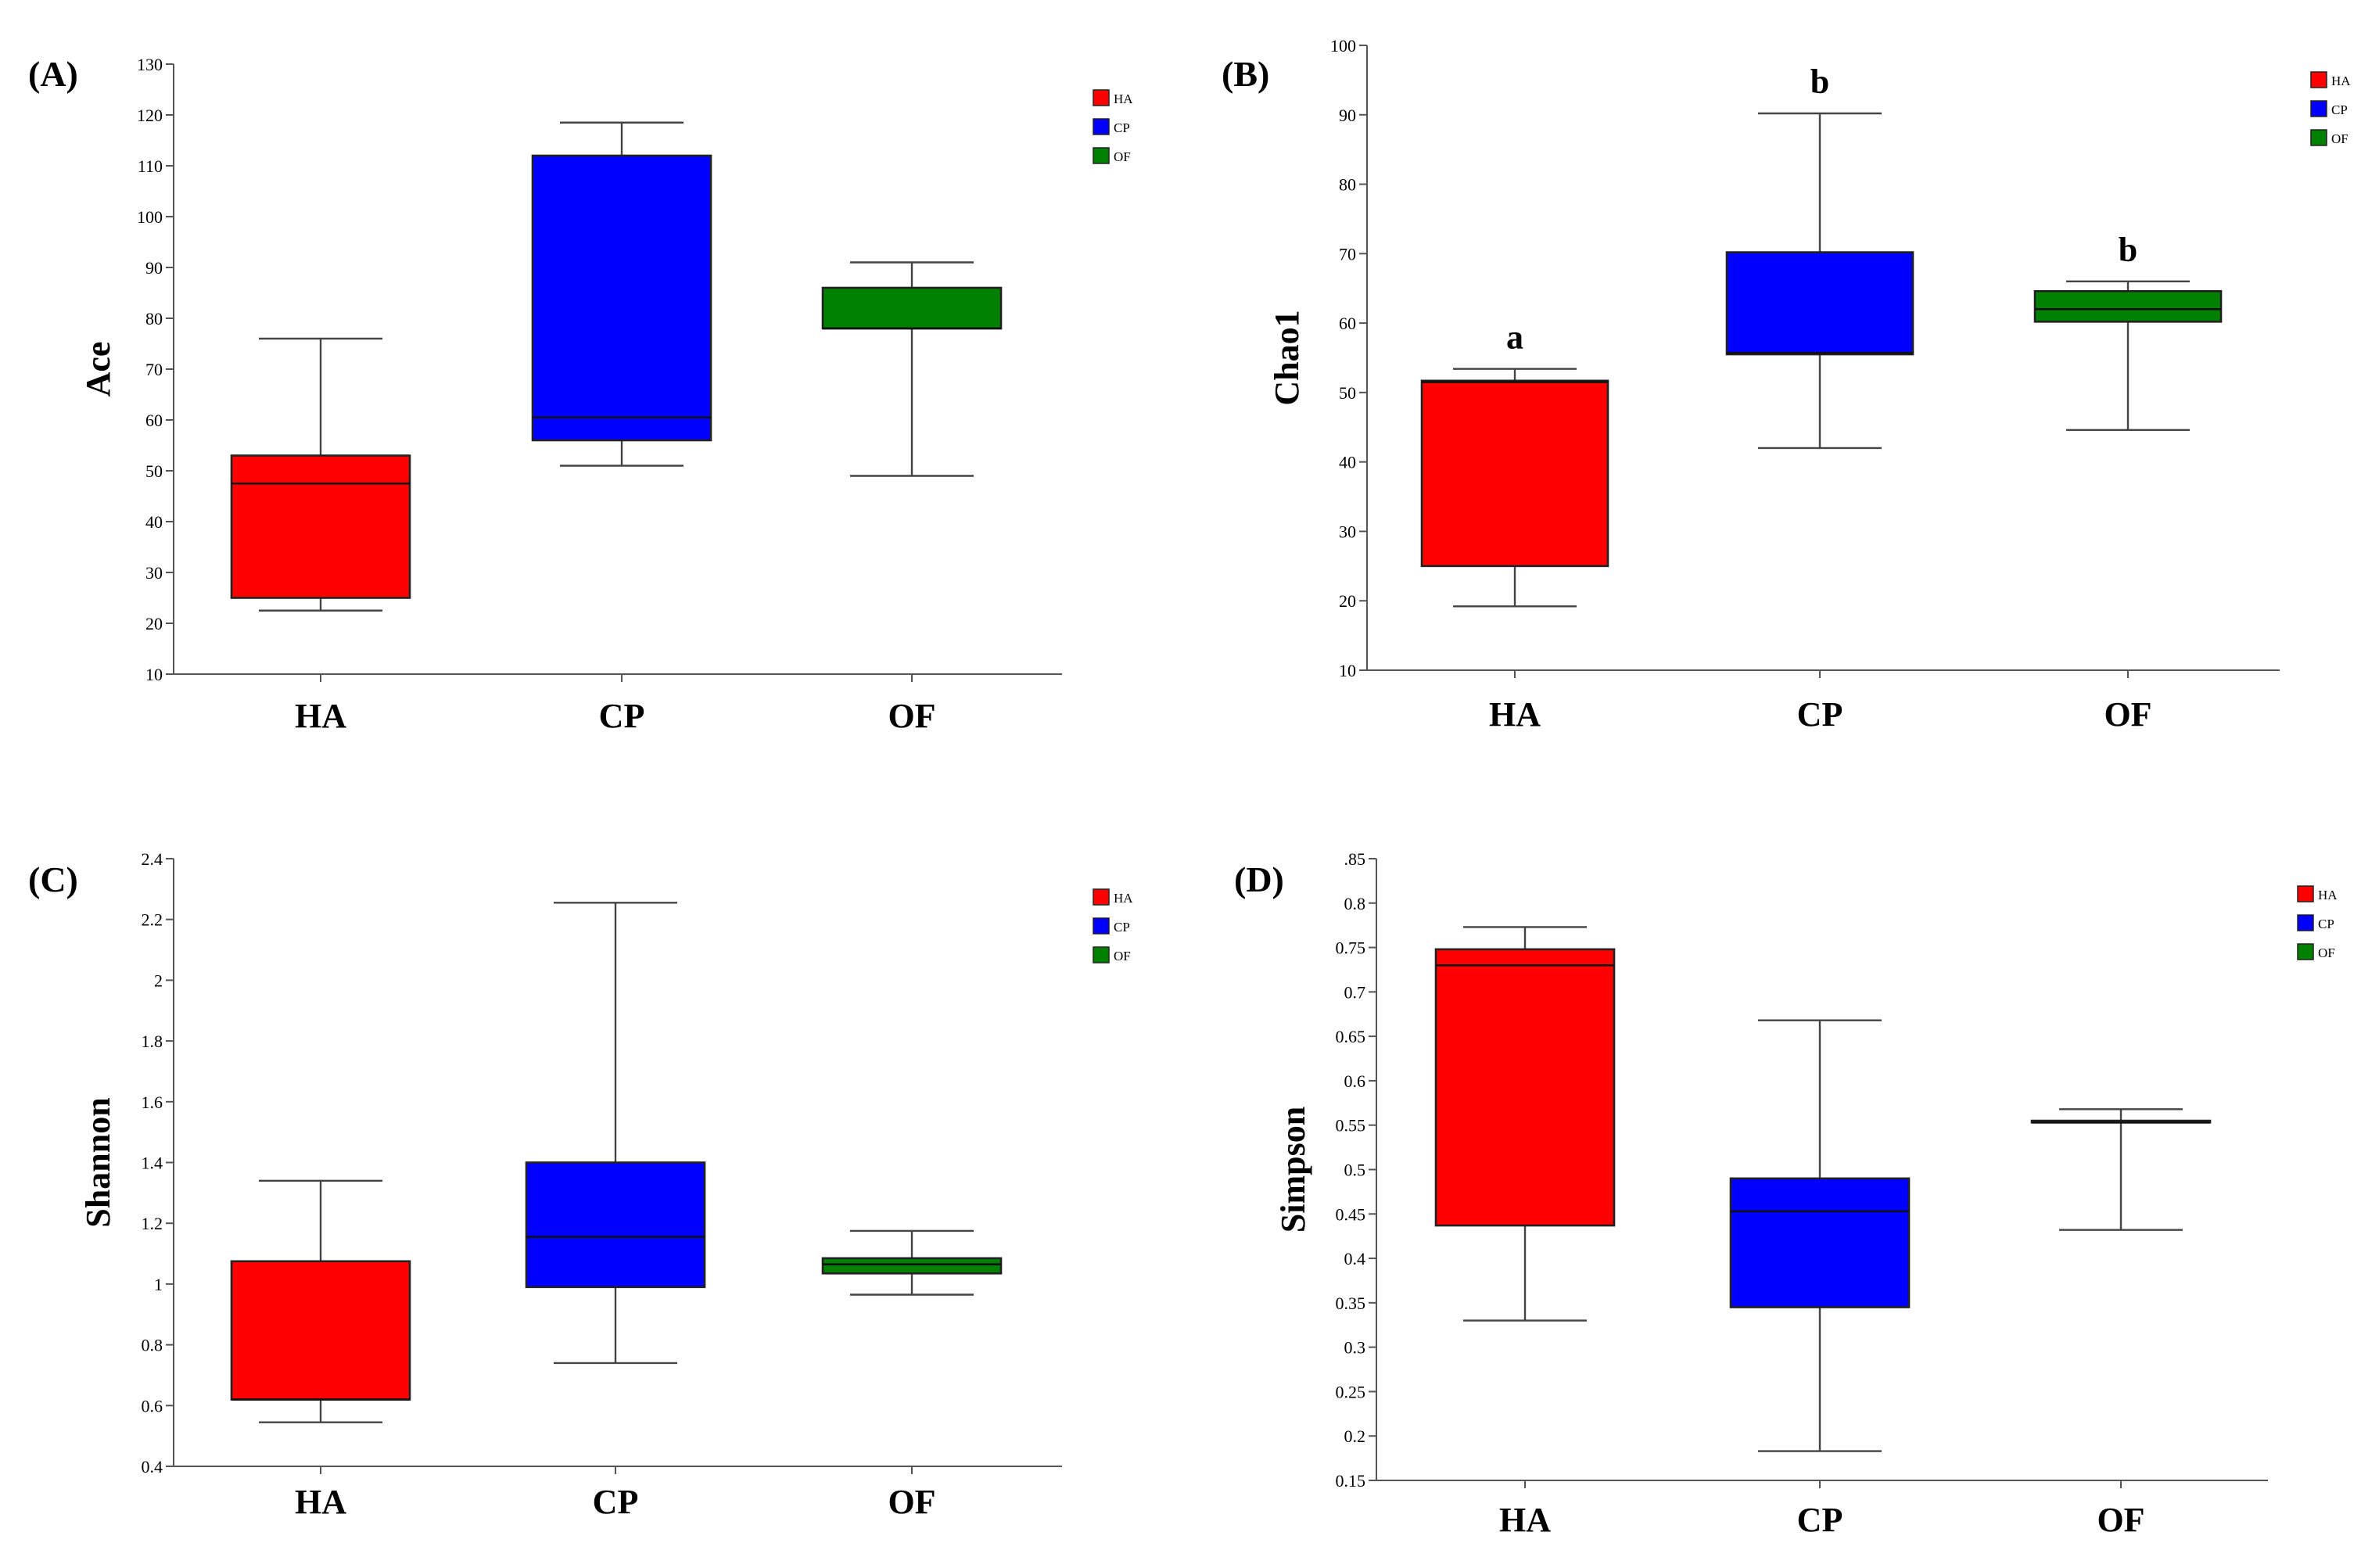 The width and height of the screenshot is (2379, 1568). I want to click on y-tick-label: 130, so click(150, 64).